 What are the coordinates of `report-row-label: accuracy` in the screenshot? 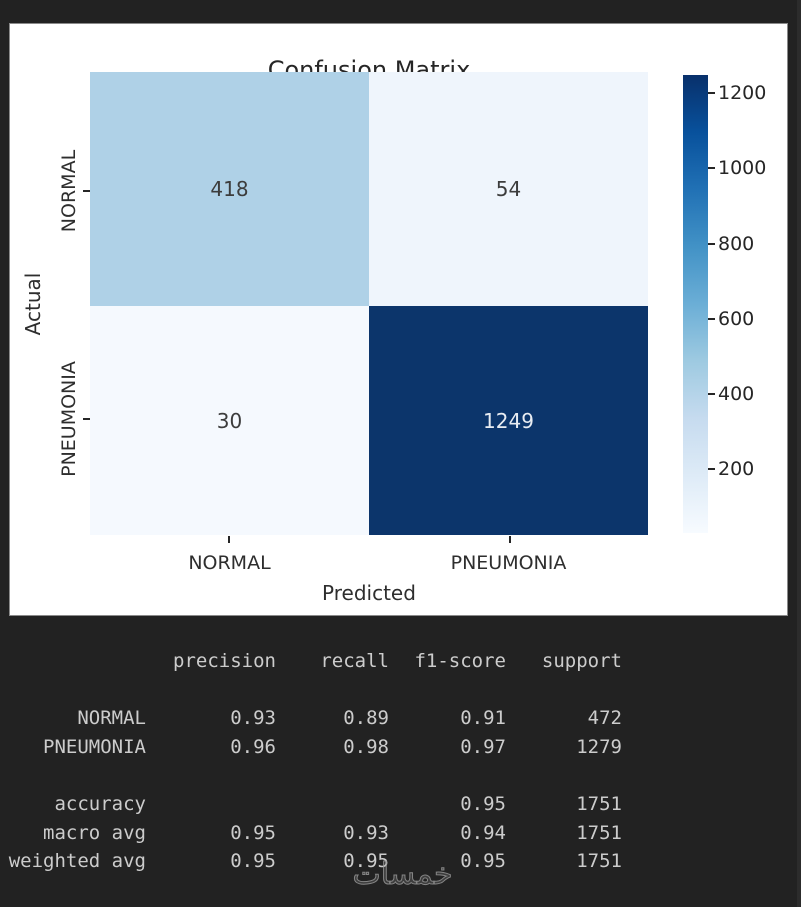 It's located at (100, 803).